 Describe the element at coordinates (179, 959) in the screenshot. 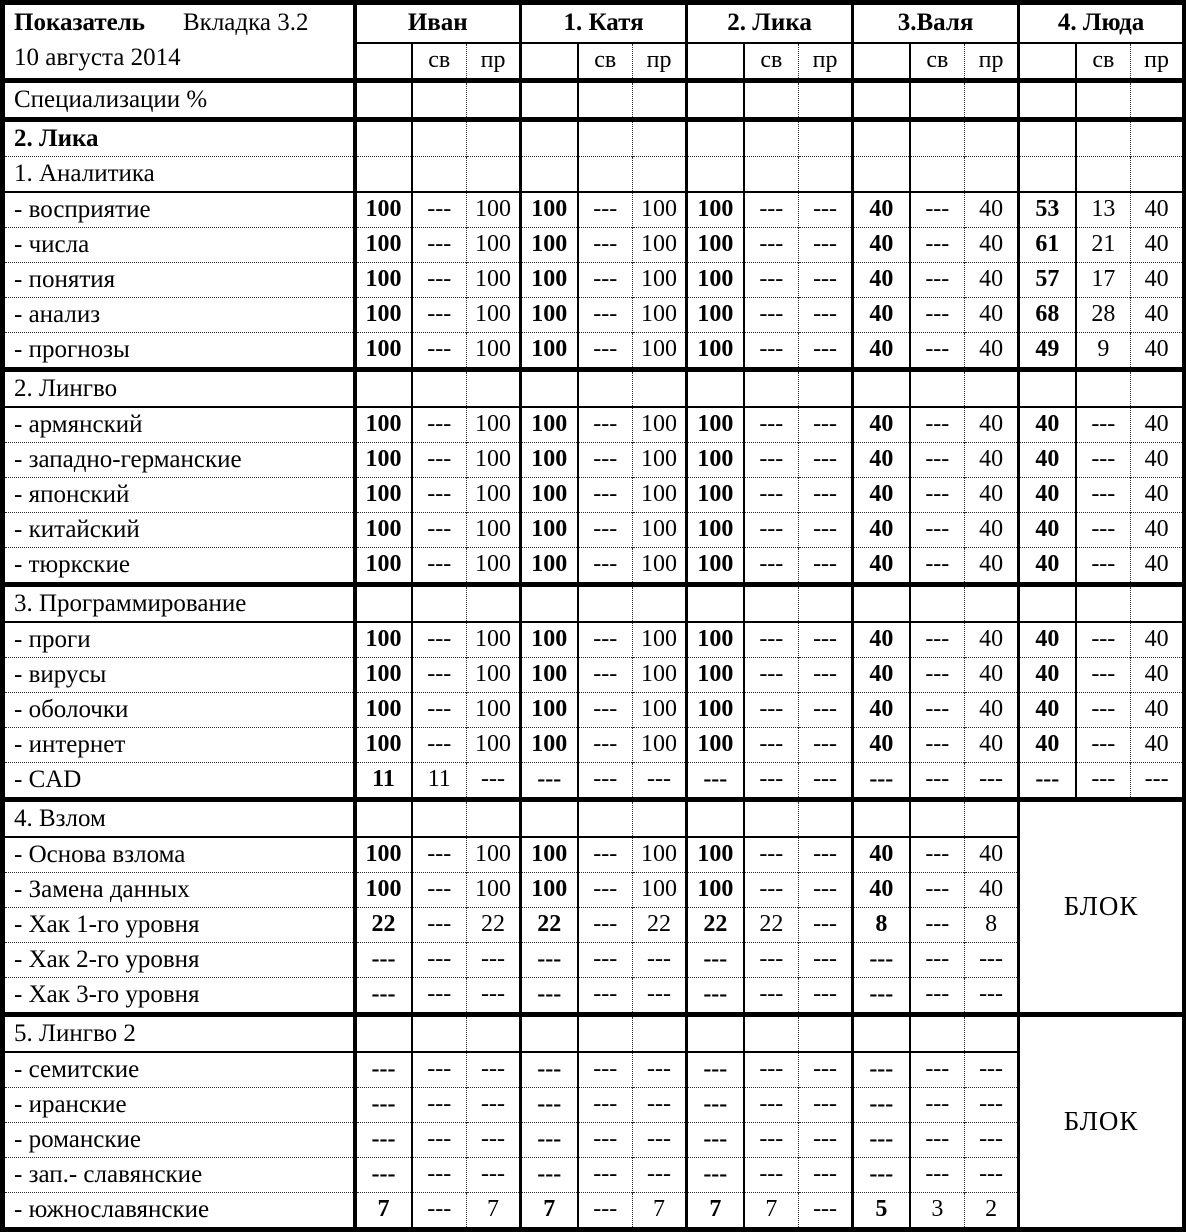

I see `row-label: - Хак 2-го уровня` at that location.